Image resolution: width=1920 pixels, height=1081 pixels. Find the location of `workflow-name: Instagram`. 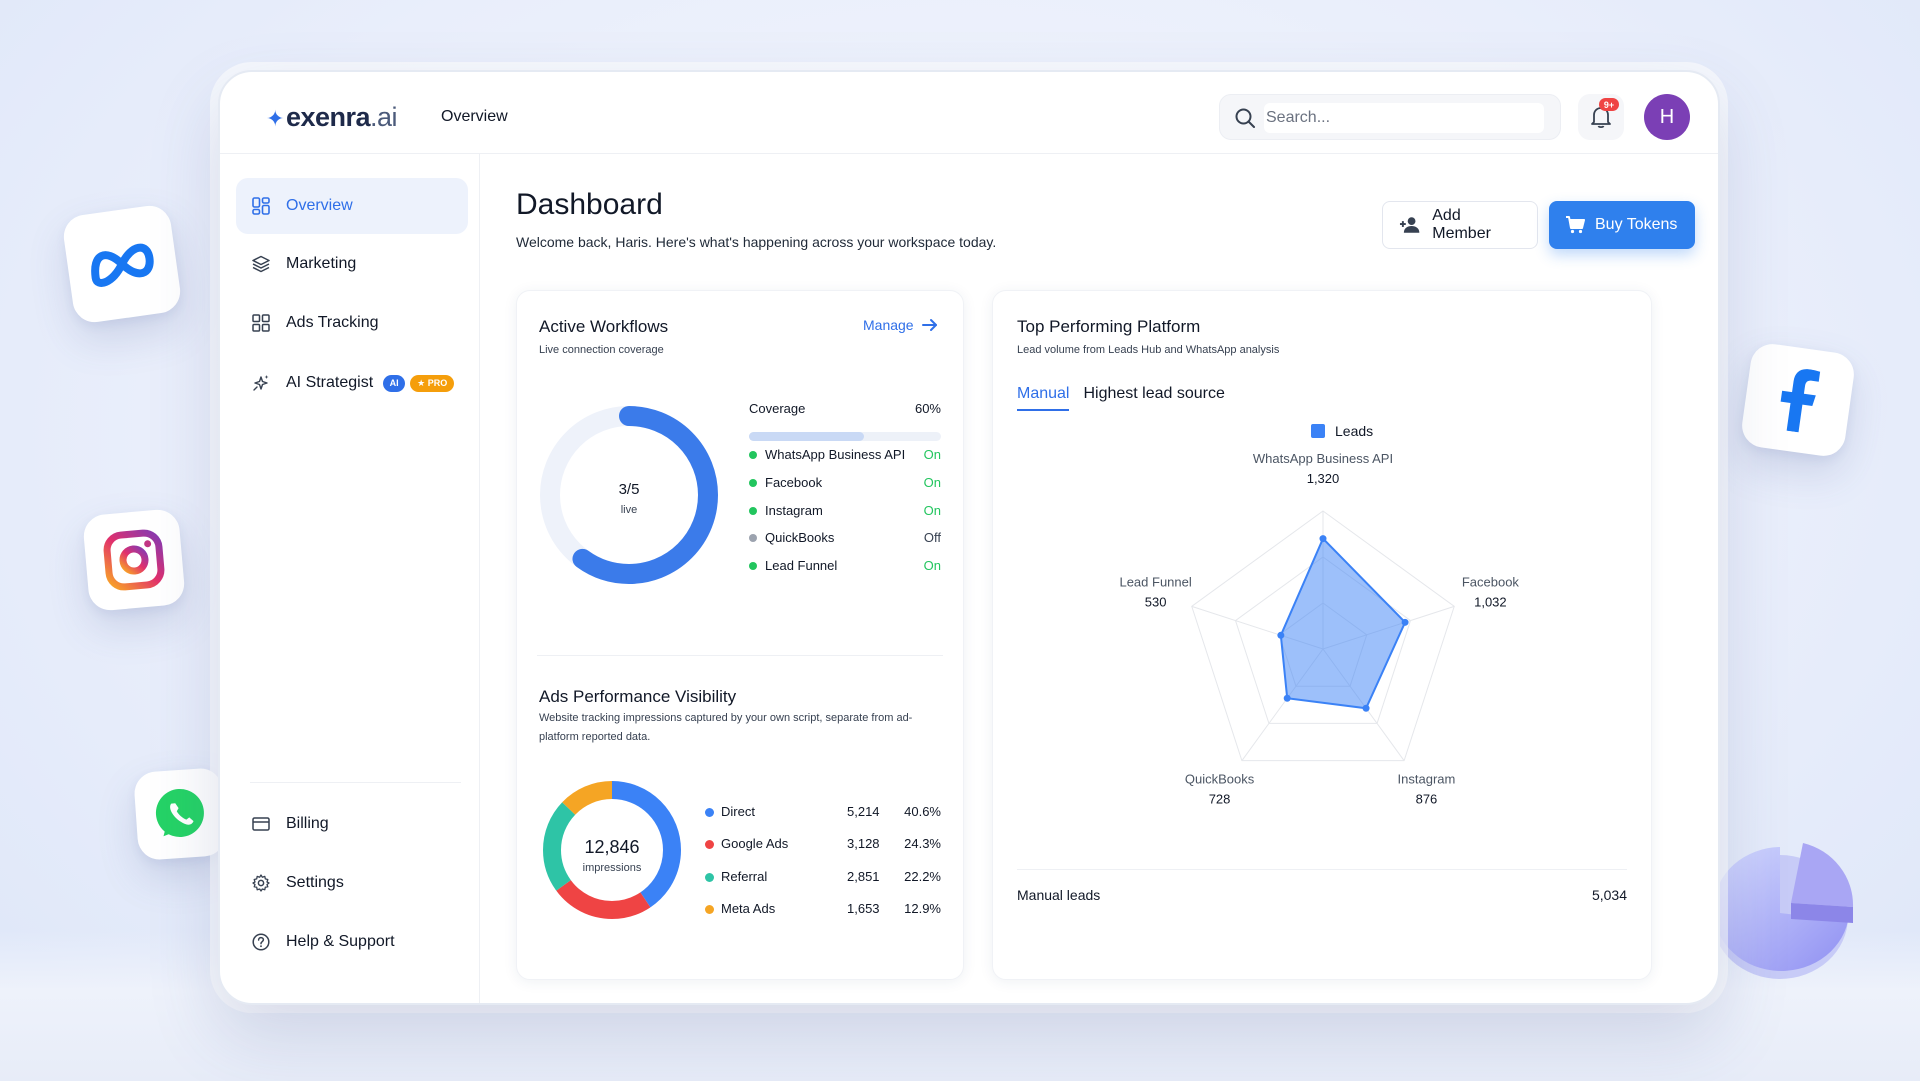

workflow-name: Instagram is located at coordinates (794, 510).